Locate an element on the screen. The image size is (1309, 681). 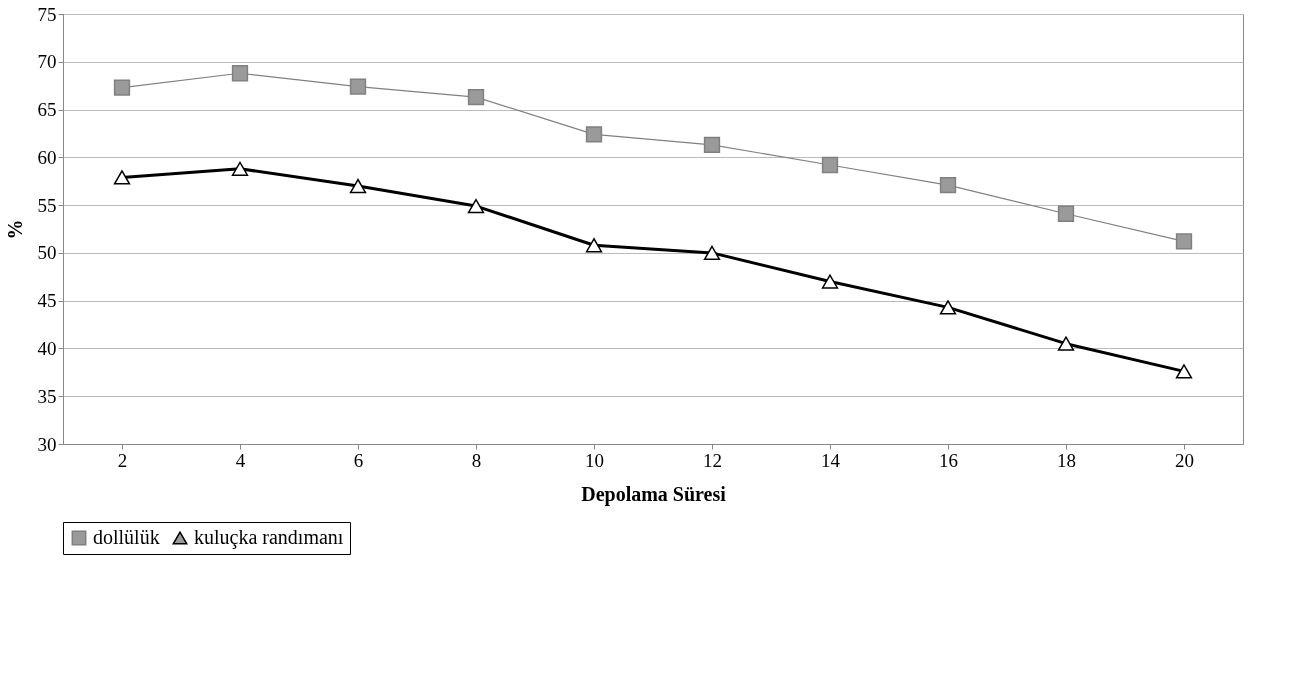
x-tick-label: 6 is located at coordinates (358, 460).